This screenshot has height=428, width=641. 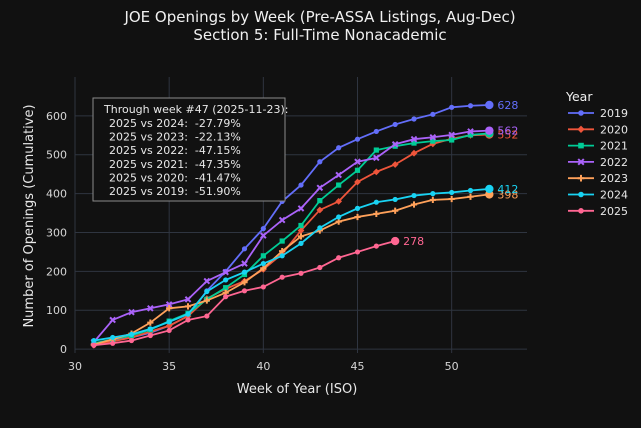 What do you see at coordinates (507, 105) in the screenshot?
I see `end-label-2019: 628` at bounding box center [507, 105].